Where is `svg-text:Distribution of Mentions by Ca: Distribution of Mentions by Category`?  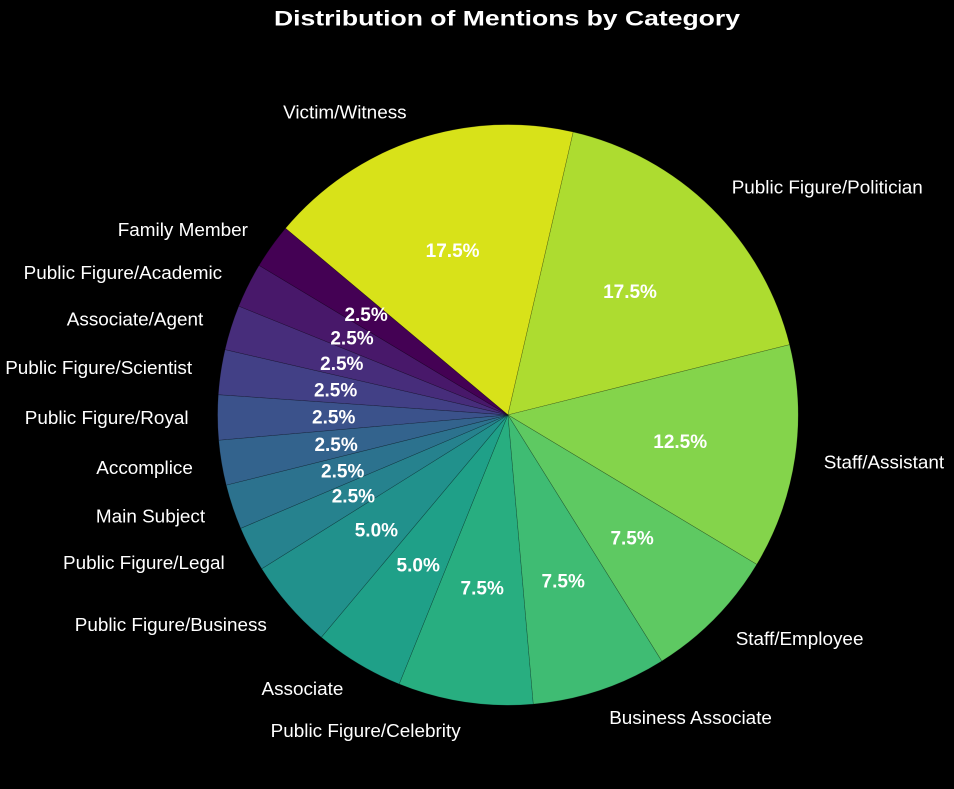 svg-text:Distribution of Mentions by Ca: Distribution of Mentions by Category is located at coordinates (507, 19).